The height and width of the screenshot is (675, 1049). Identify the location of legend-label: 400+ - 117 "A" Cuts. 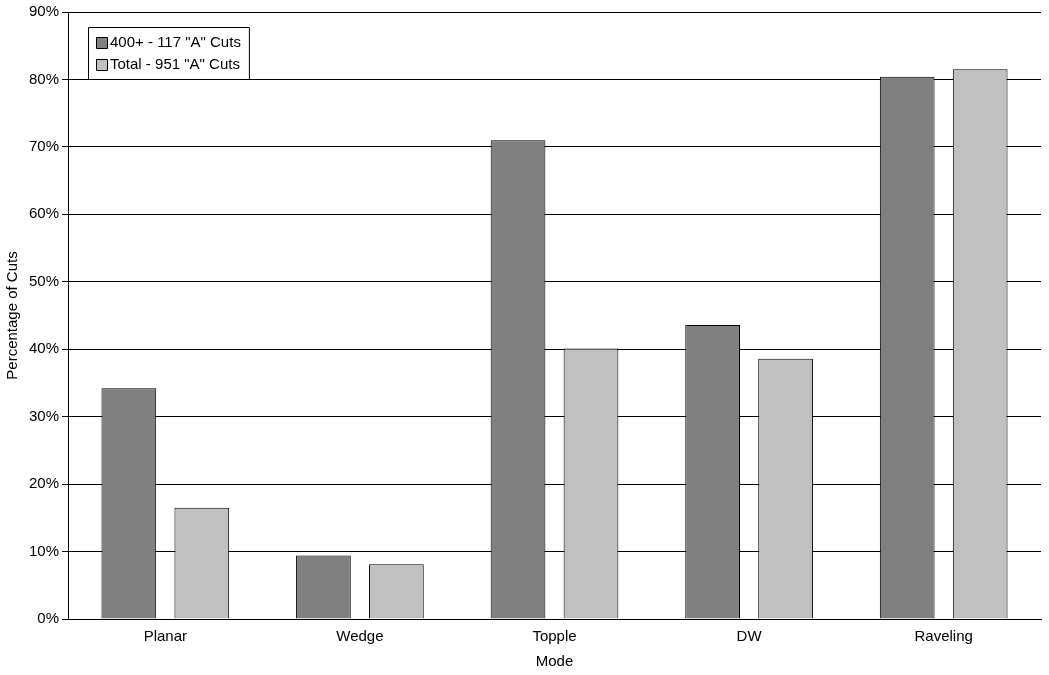
(175, 42).